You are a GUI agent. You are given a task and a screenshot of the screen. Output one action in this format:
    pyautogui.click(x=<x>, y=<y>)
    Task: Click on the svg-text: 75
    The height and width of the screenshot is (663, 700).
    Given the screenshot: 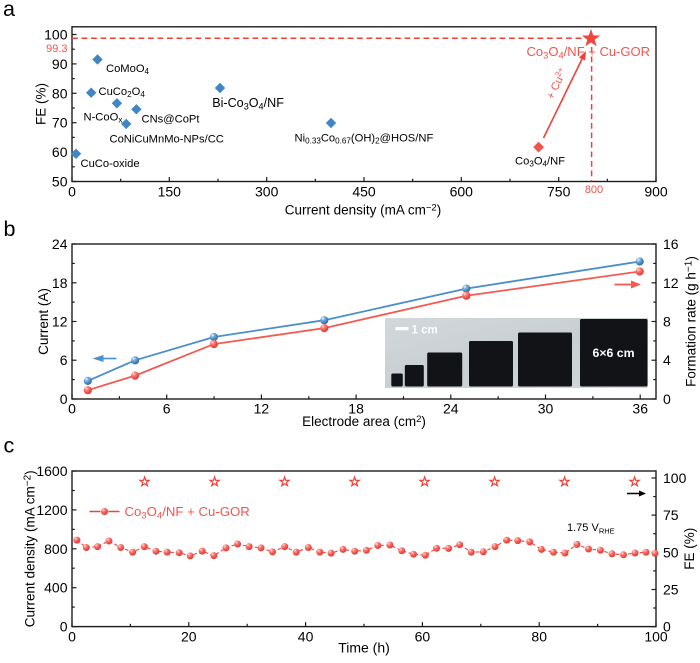 What is the action you would take?
    pyautogui.click(x=671, y=515)
    